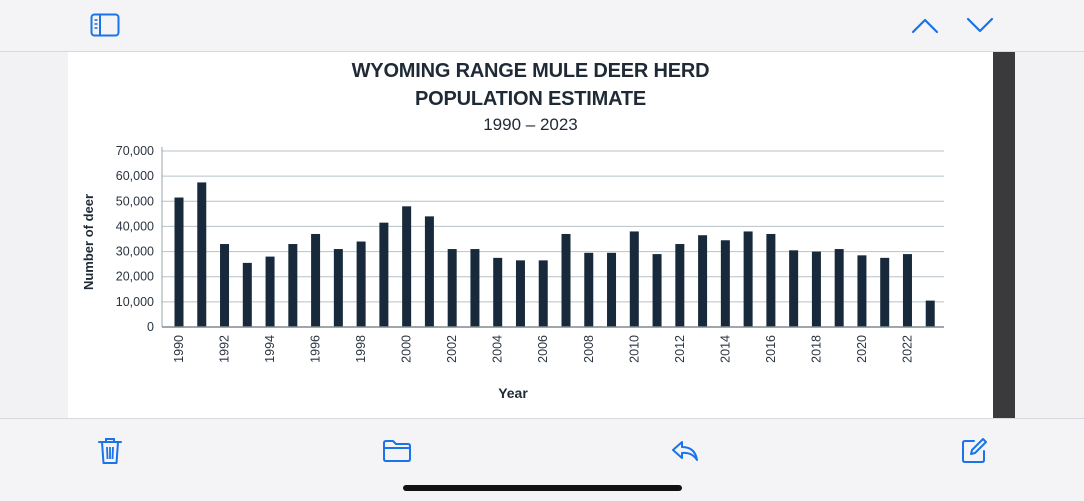 The height and width of the screenshot is (501, 1084). Describe the element at coordinates (179, 262) in the screenshot. I see `bar-1990` at that location.